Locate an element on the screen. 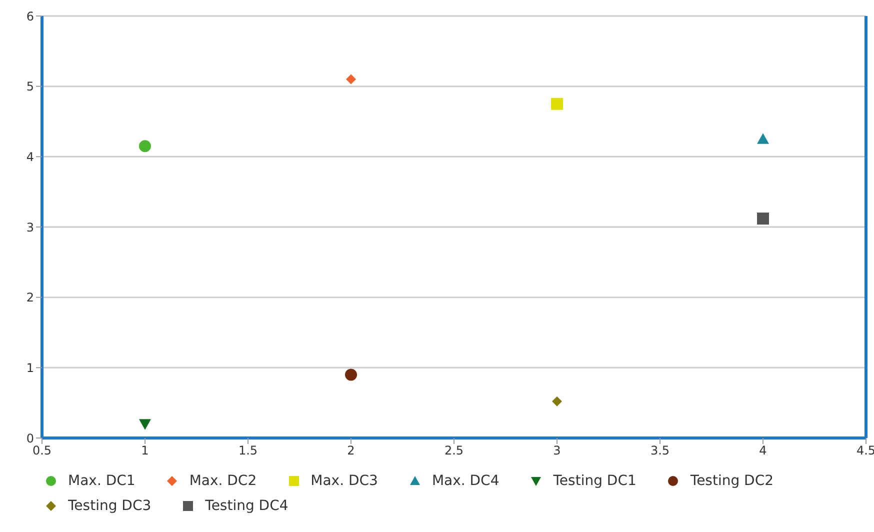 This screenshot has height=532, width=874. x-tick-label: 1.5 is located at coordinates (248, 451).